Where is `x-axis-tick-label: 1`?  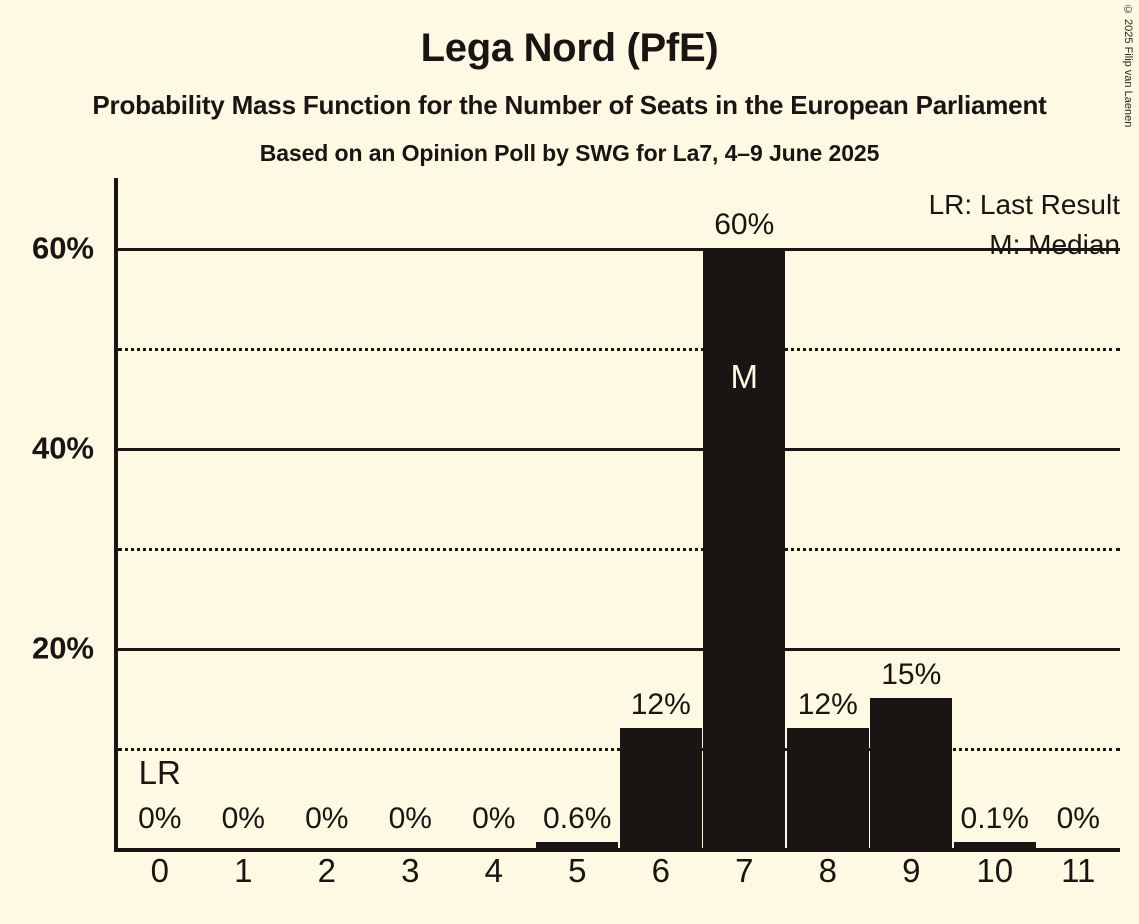 x-axis-tick-label: 1 is located at coordinates (243, 870).